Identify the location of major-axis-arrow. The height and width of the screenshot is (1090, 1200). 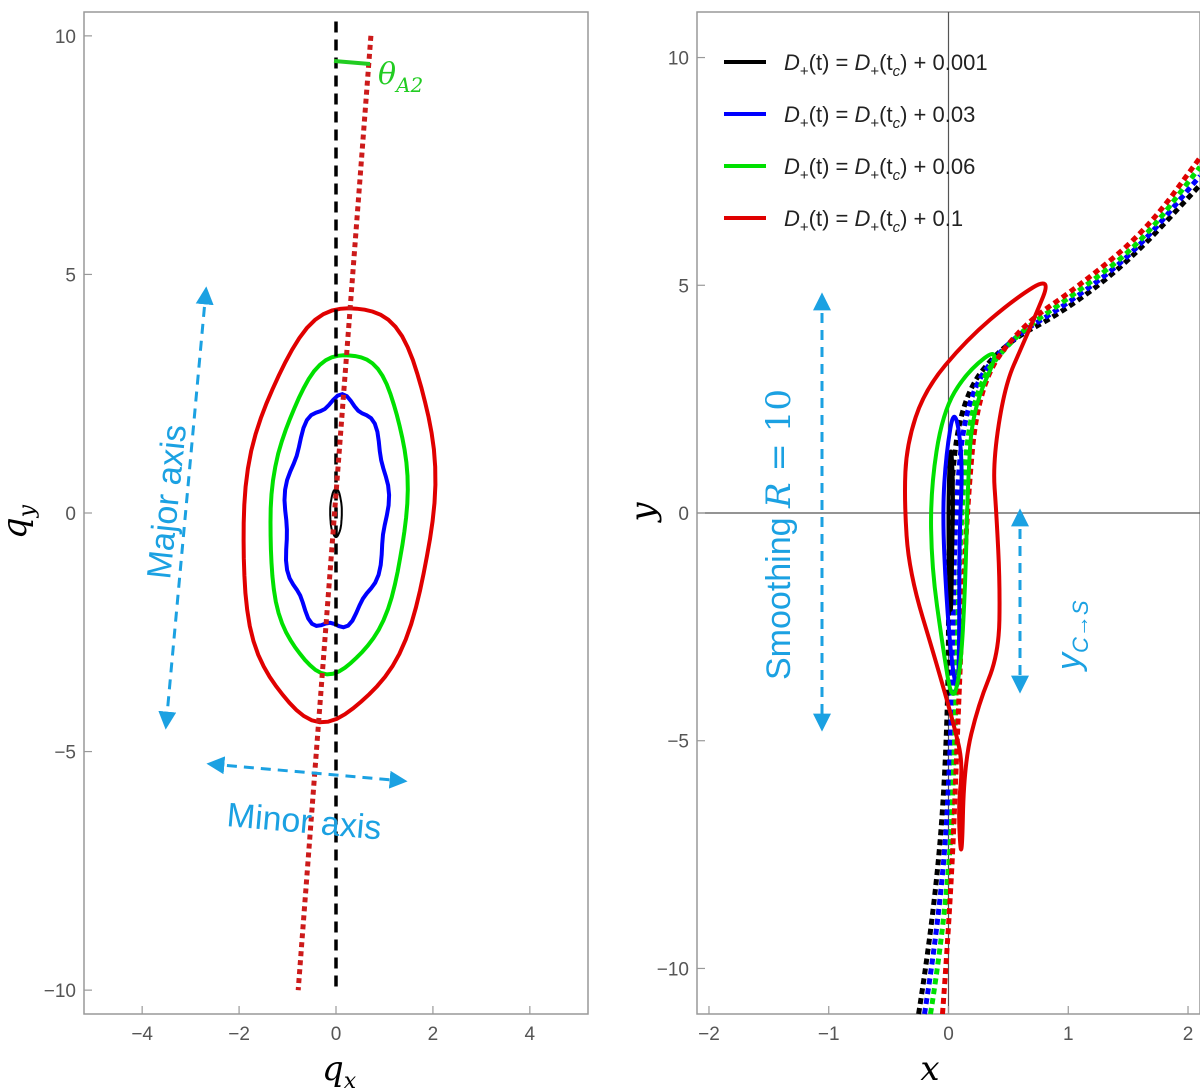
(186, 508).